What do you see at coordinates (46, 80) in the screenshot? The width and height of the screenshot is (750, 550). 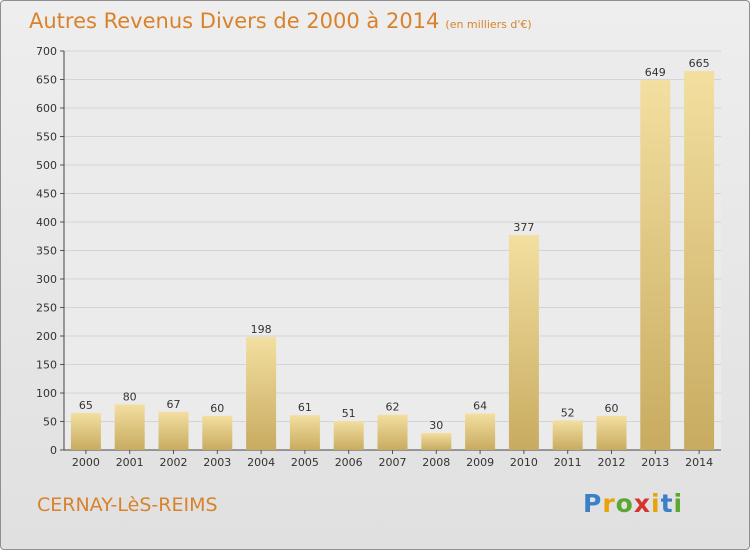 I see `y-tick-label: 650` at bounding box center [46, 80].